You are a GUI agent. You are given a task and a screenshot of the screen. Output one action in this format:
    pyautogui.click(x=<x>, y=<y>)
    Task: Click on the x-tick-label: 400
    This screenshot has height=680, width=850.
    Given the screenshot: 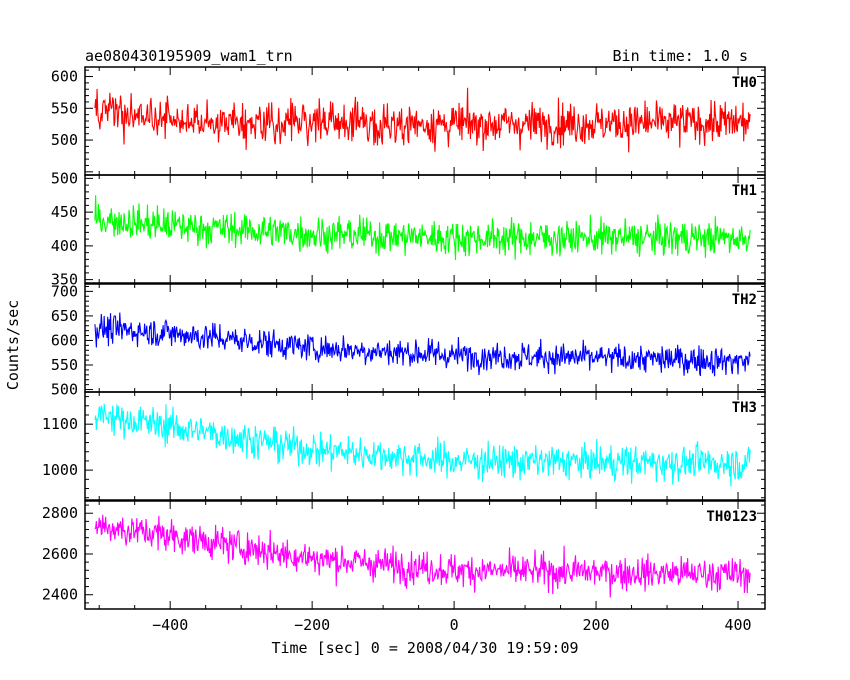 What is the action you would take?
    pyautogui.click(x=737, y=625)
    